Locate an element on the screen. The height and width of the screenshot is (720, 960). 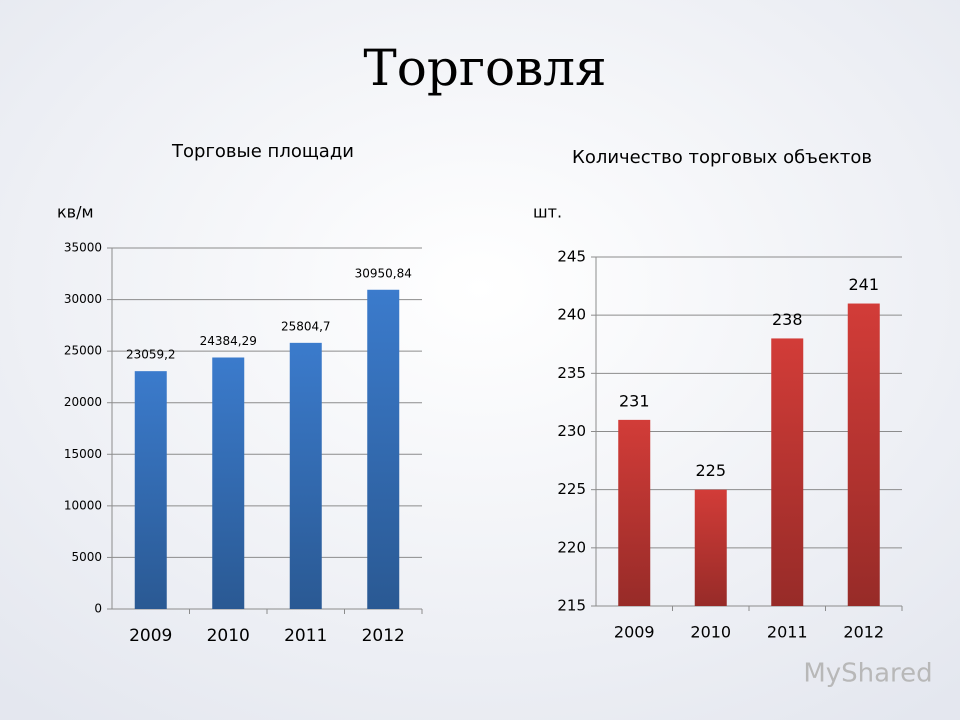
value-label: 231 is located at coordinates (634, 400).